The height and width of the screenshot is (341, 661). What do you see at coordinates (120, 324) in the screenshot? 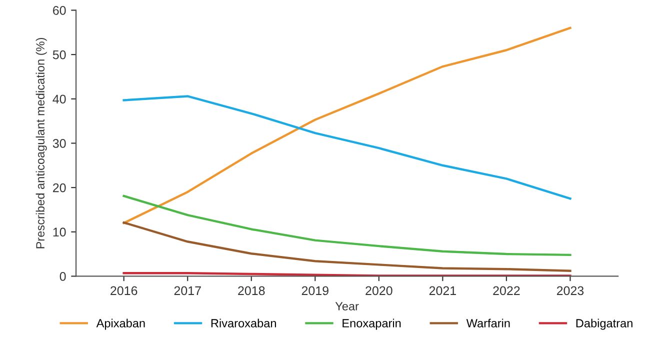
I see `legend-label: Apixaban` at bounding box center [120, 324].